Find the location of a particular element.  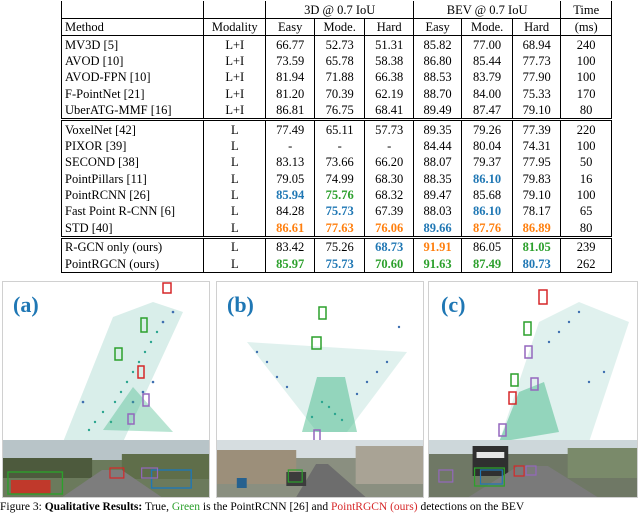

caption-red: PointRGCN (ours) is located at coordinates (374, 507).